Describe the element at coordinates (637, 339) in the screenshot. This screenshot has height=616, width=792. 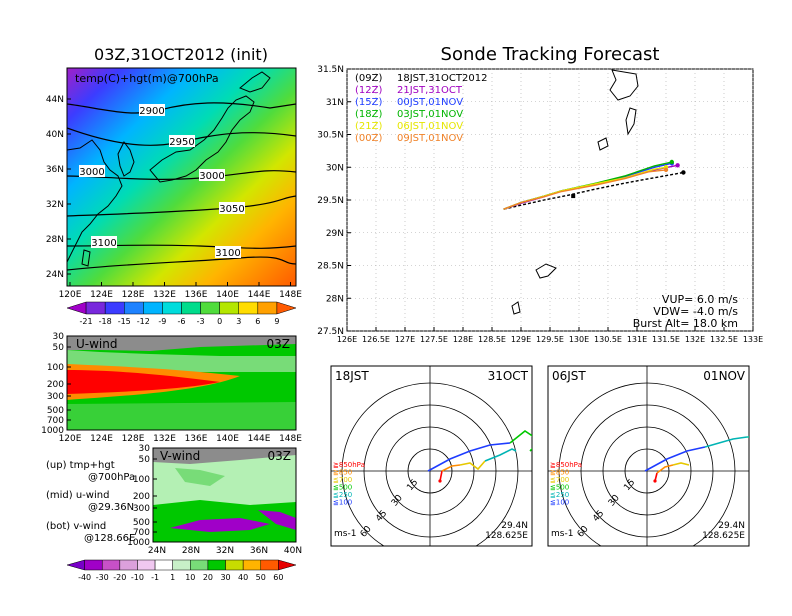
I see `track-lon-tick-label: 131E` at that location.